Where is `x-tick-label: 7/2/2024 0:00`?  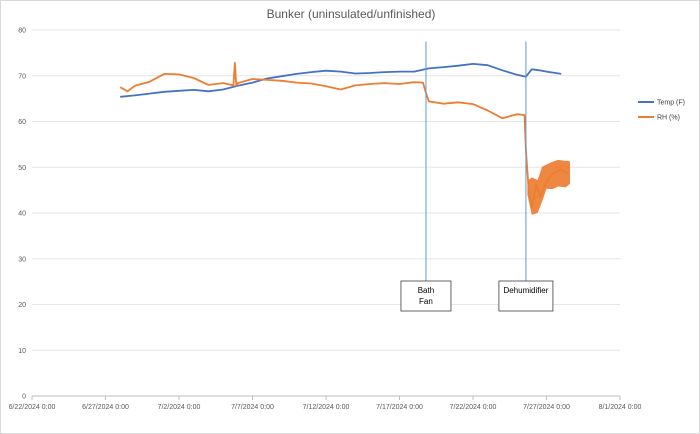 x-tick-label: 7/2/2024 0:00 is located at coordinates (179, 407).